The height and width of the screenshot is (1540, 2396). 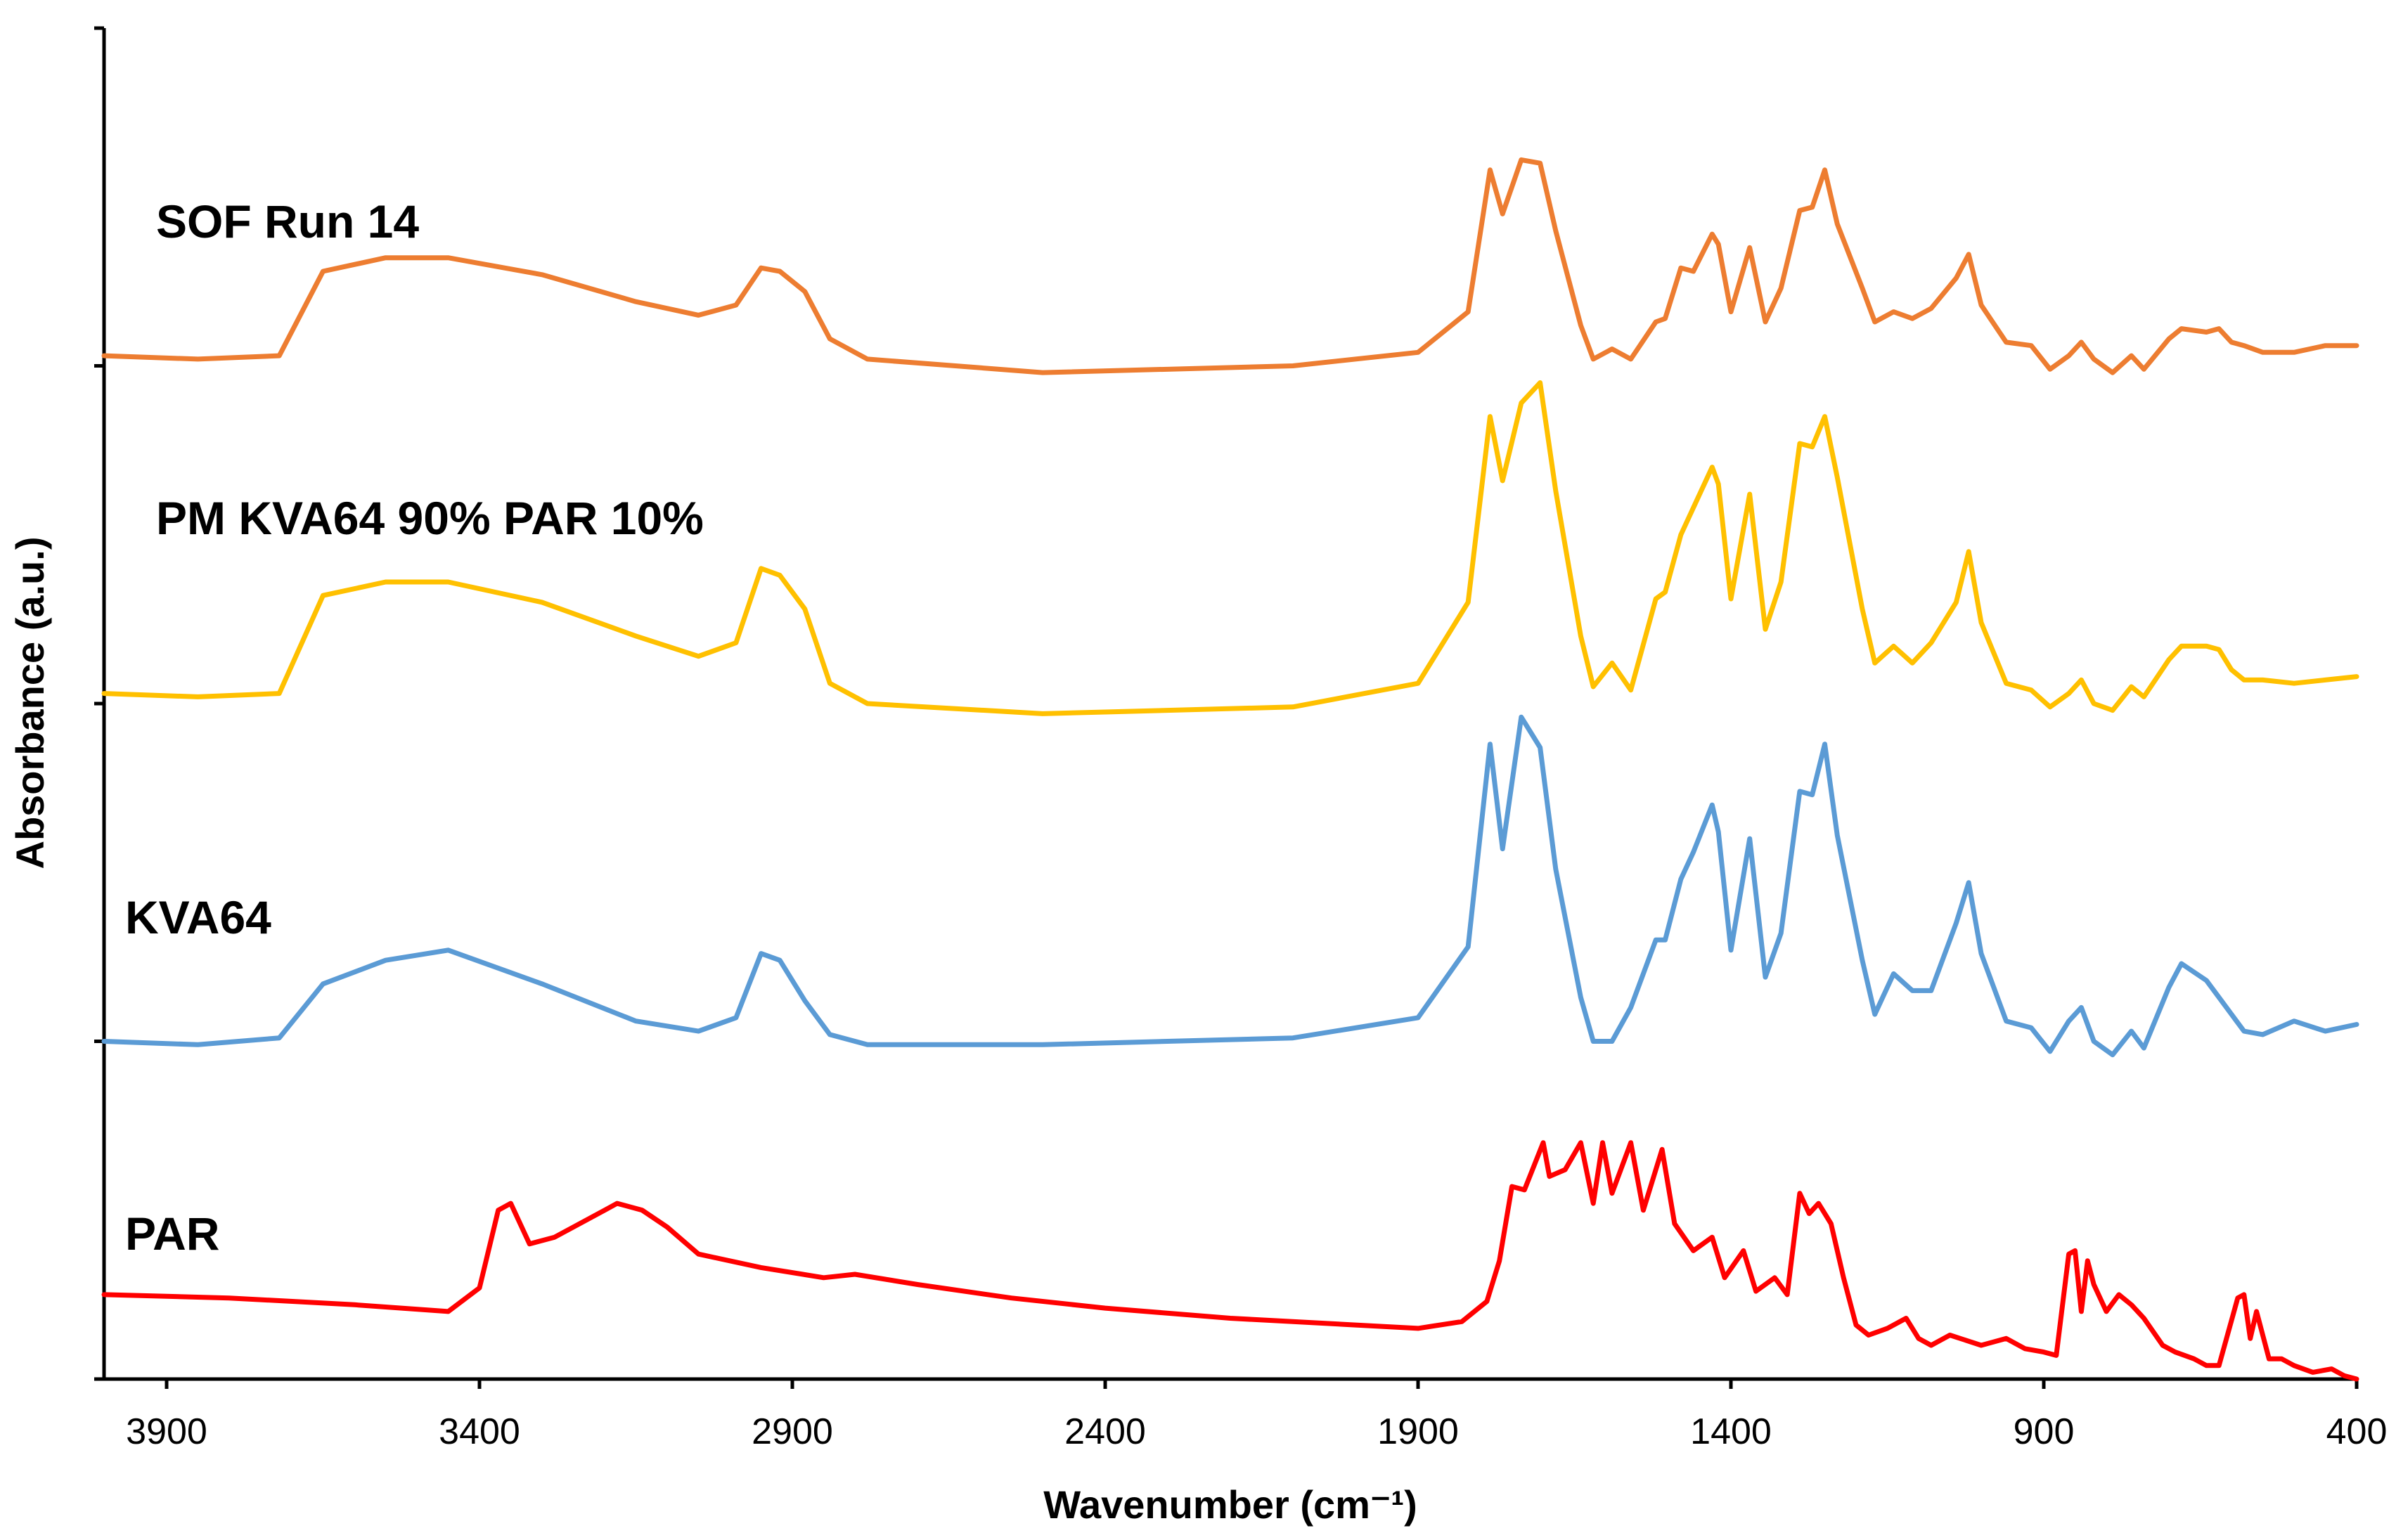 What do you see at coordinates (99, 703) in the screenshot?
I see `y-ticks` at bounding box center [99, 703].